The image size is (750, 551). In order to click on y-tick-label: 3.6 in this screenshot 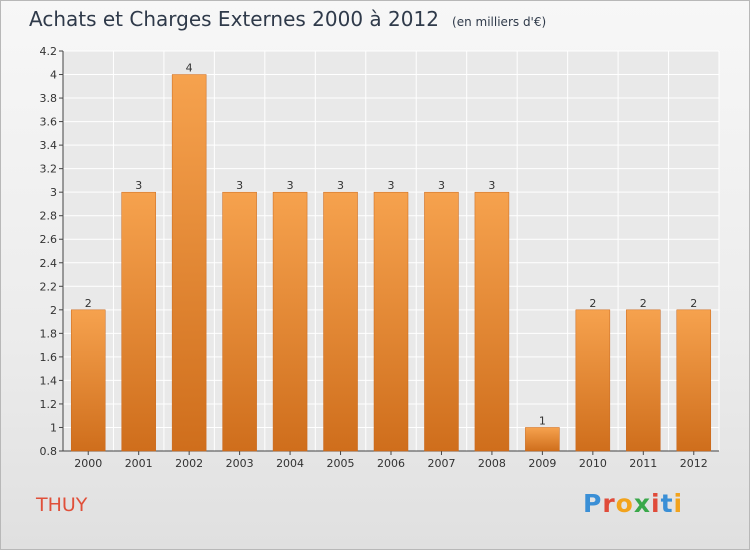, I will do `click(49, 122)`.